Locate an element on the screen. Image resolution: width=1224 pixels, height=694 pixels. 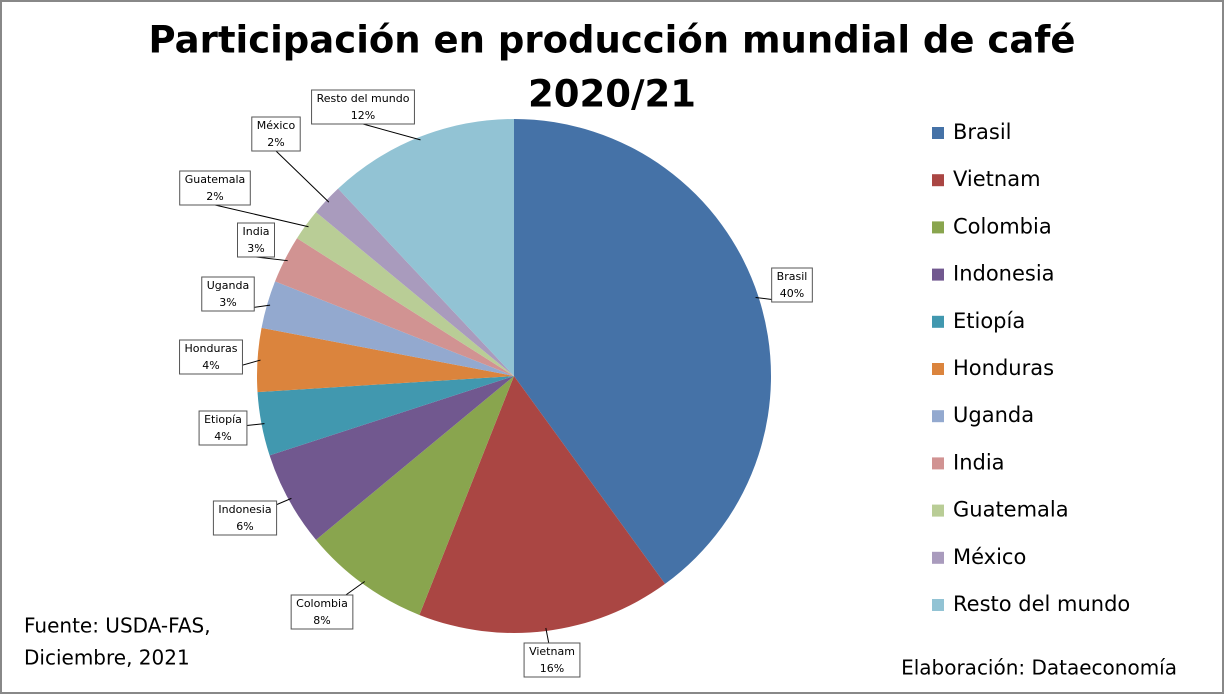
data-label: India 3% is located at coordinates (256, 240).